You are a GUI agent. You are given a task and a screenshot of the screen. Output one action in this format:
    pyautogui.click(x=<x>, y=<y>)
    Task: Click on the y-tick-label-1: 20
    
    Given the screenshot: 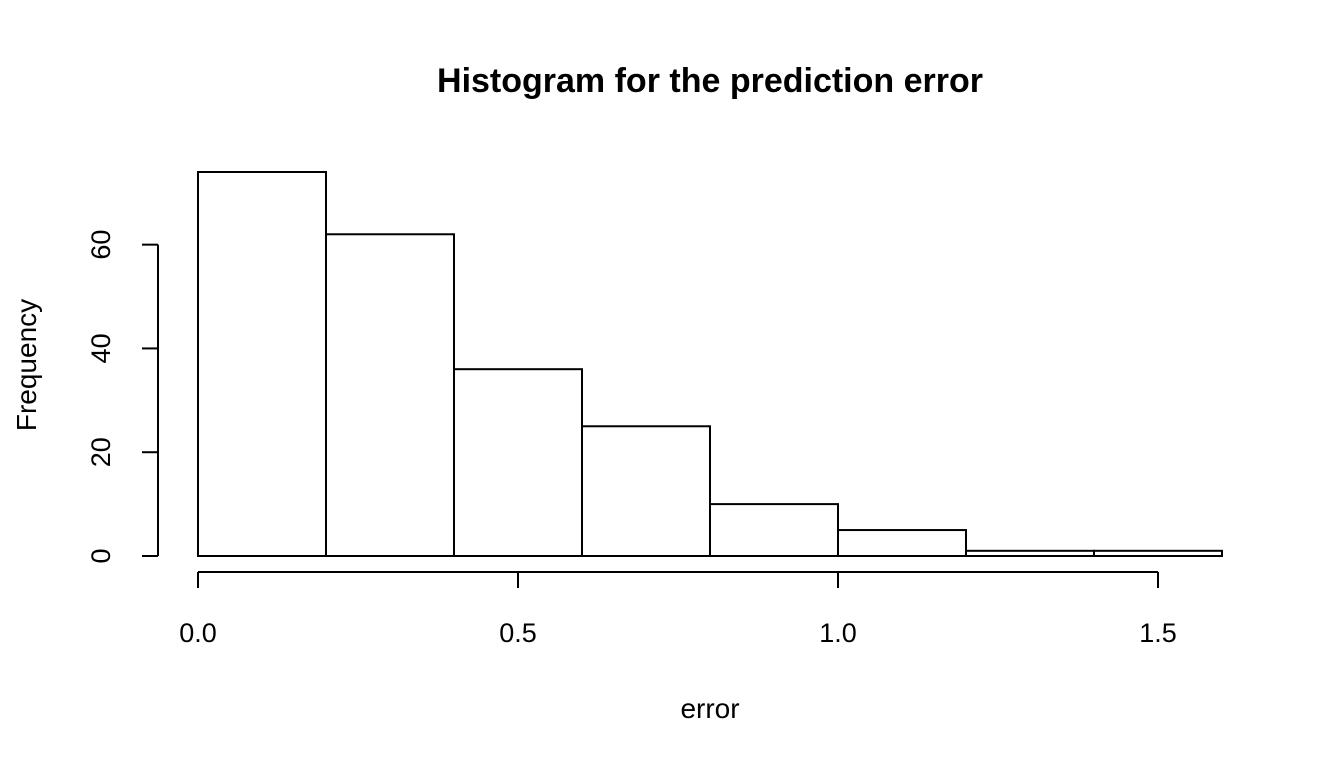 What is the action you would take?
    pyautogui.click(x=101, y=452)
    